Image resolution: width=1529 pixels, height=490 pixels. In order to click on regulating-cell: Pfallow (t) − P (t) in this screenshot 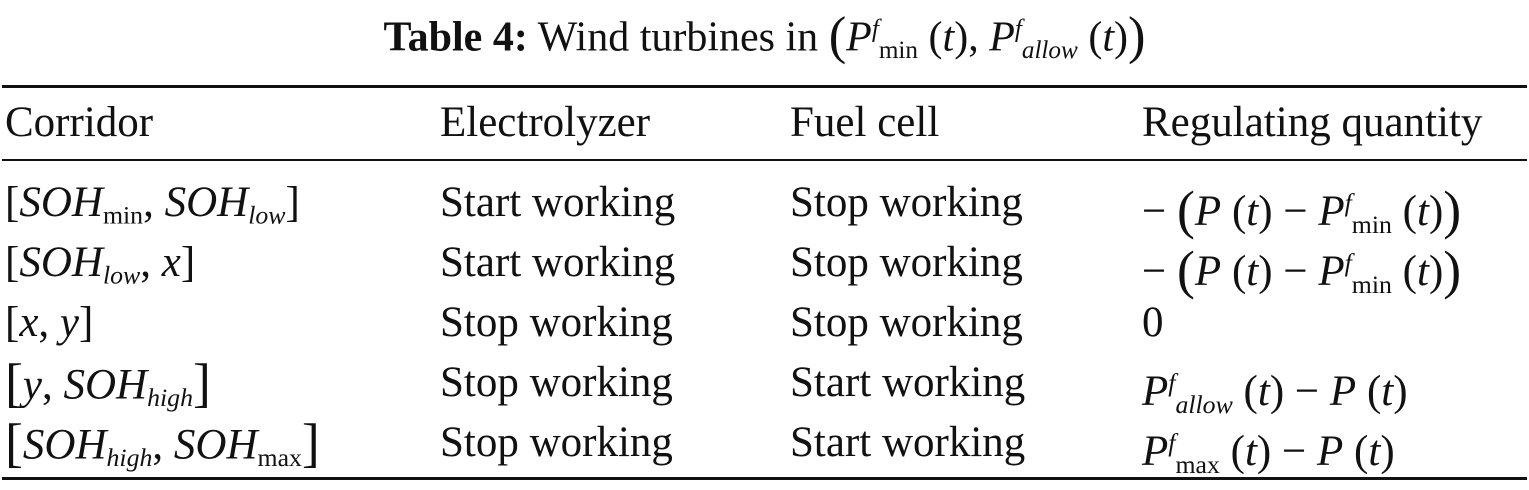, I will do `click(1275, 394)`.